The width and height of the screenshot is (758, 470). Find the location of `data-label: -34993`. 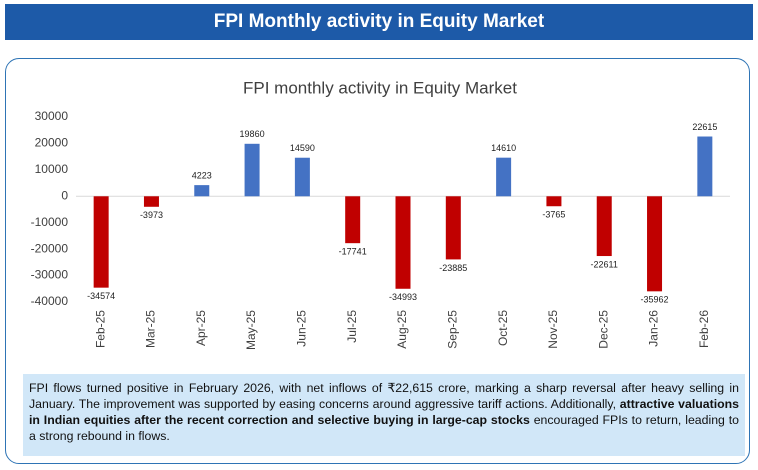

data-label: -34993 is located at coordinates (403, 297).